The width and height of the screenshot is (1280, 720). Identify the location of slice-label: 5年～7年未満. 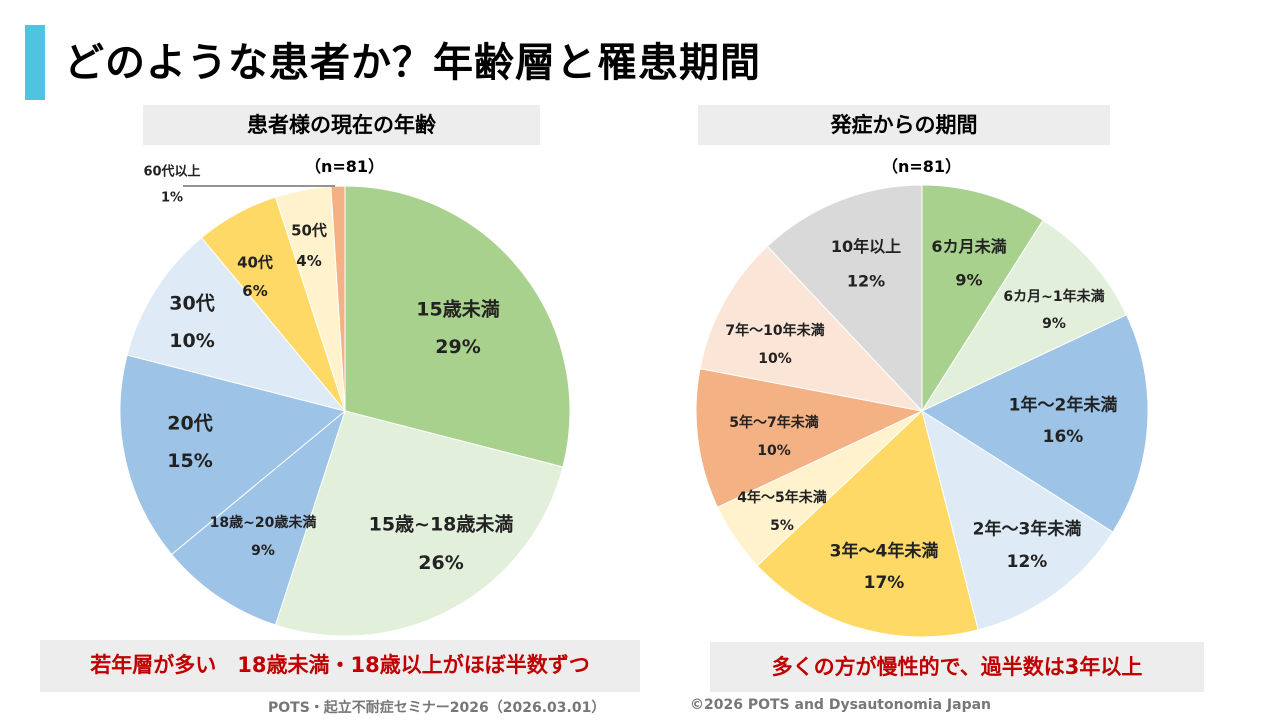
(774, 423).